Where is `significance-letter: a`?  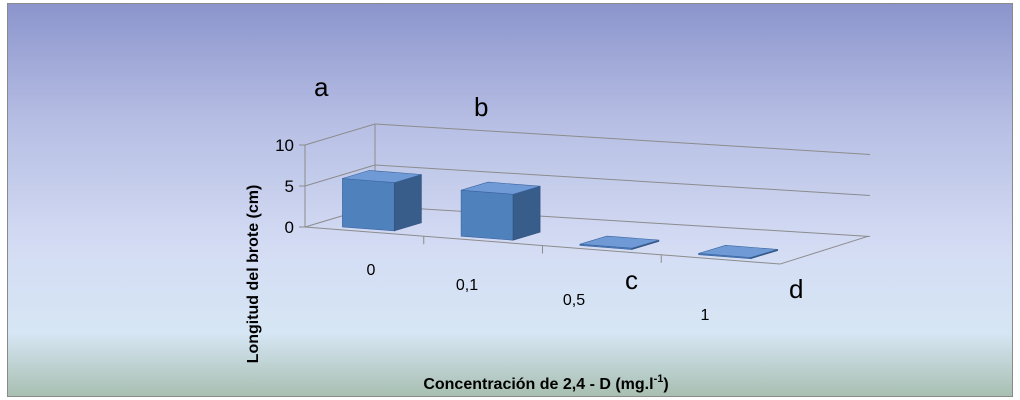
significance-letter: a is located at coordinates (321, 87).